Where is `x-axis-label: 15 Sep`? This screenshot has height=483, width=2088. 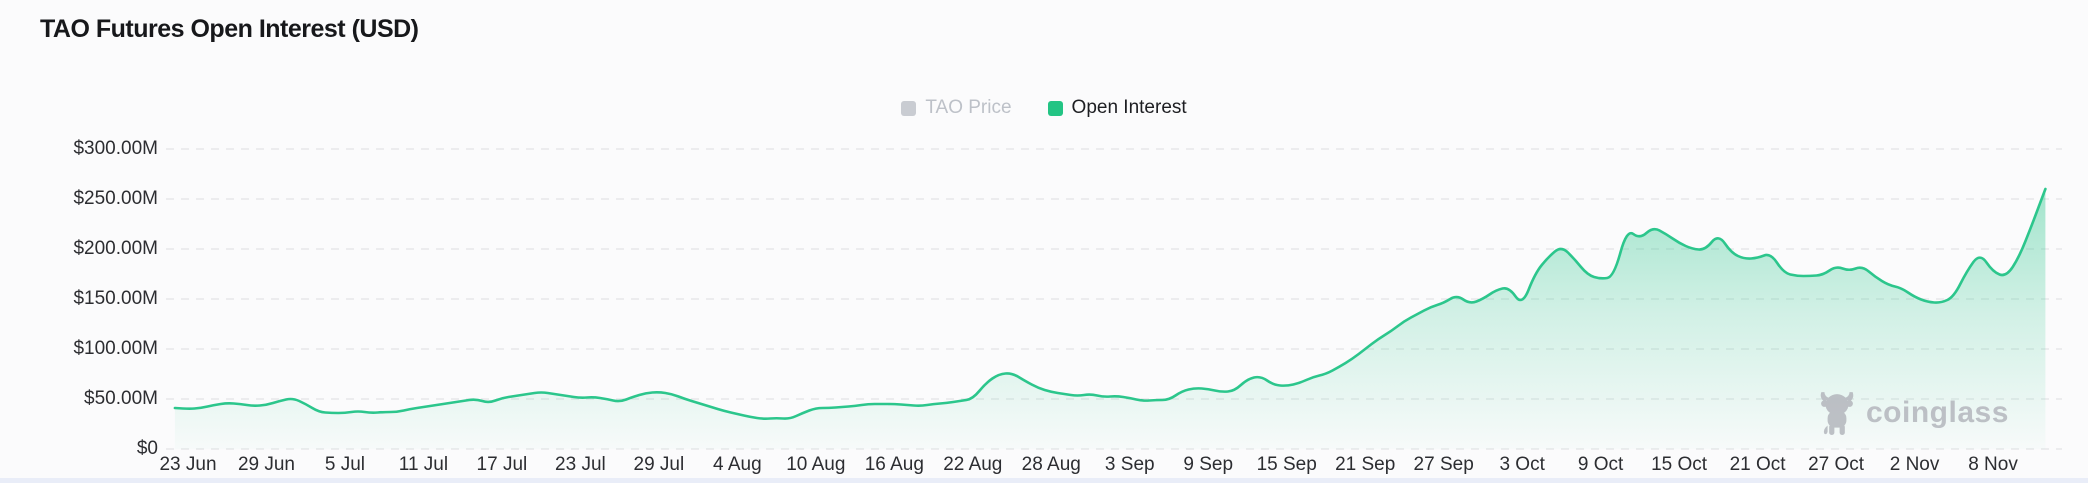 x-axis-label: 15 Sep is located at coordinates (1286, 464).